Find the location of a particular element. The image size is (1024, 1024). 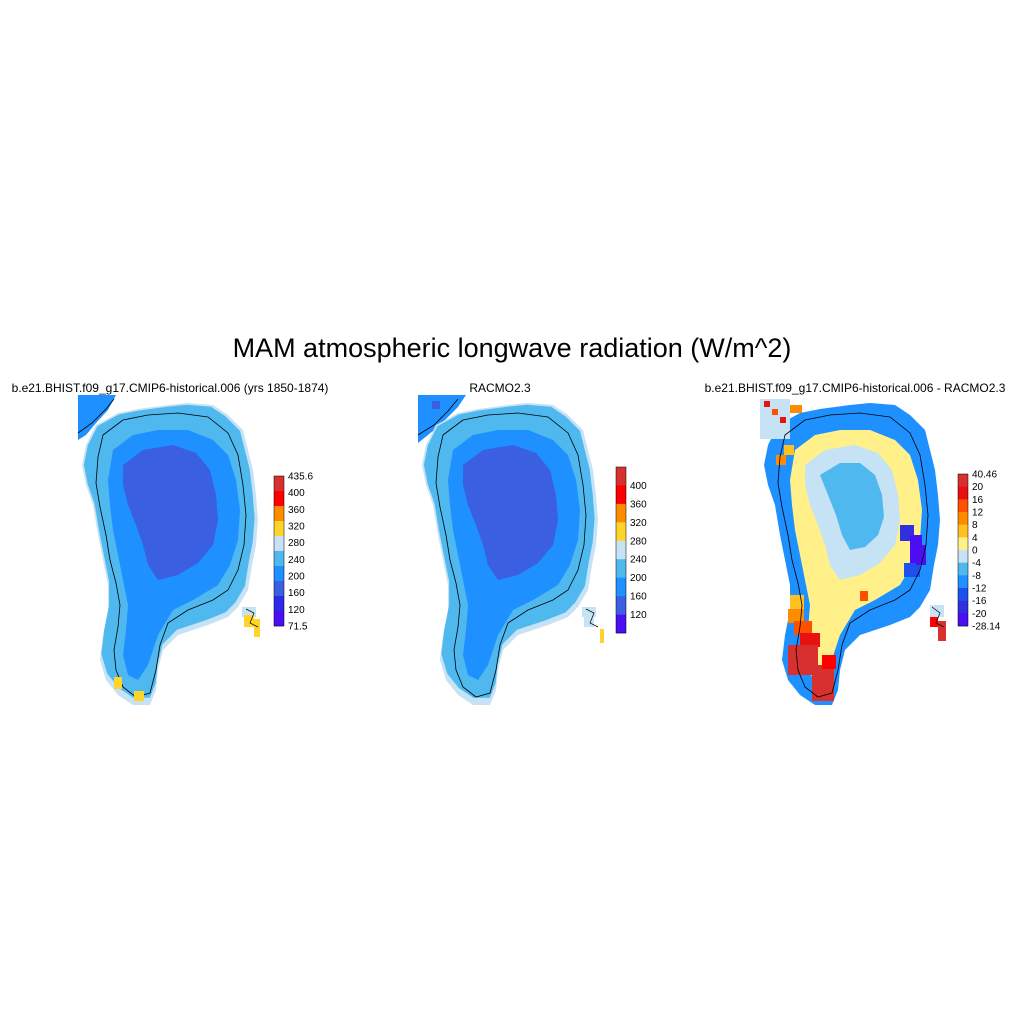

colorbar-tick-label: -12 is located at coordinates (979, 589).